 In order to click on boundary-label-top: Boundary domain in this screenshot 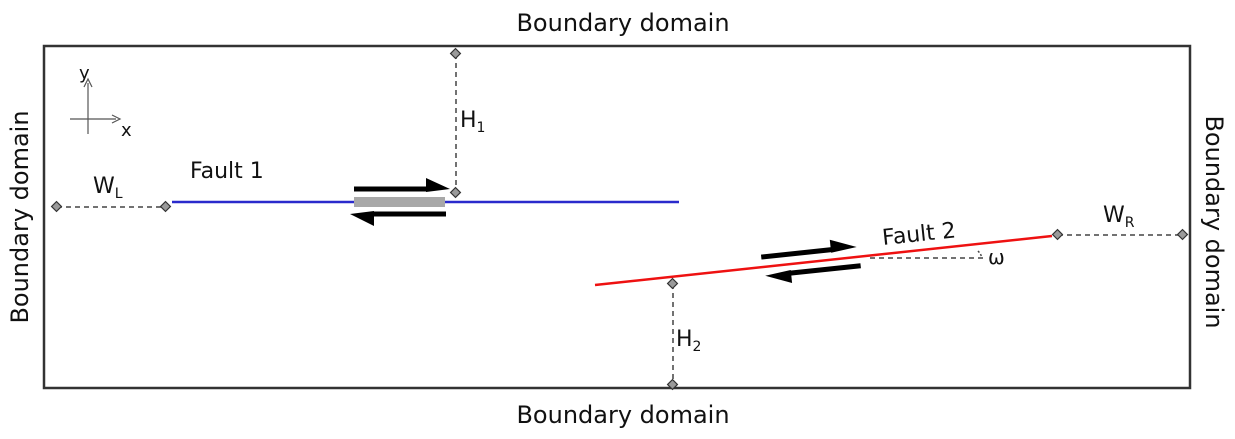, I will do `click(622, 23)`.